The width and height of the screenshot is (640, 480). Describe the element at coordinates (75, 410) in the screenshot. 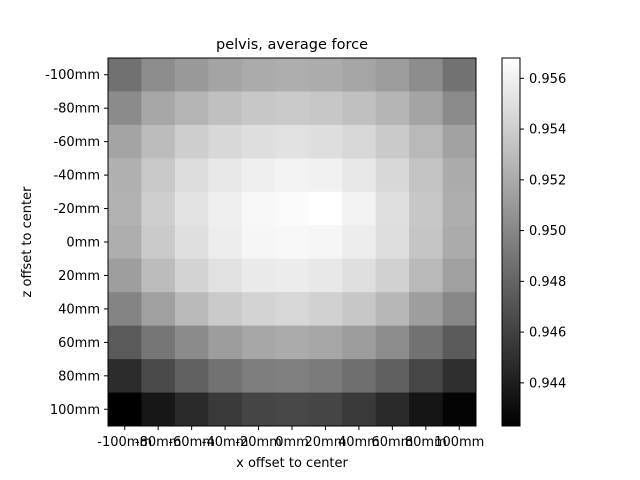

I see `y-tick-label: 100mm` at that location.